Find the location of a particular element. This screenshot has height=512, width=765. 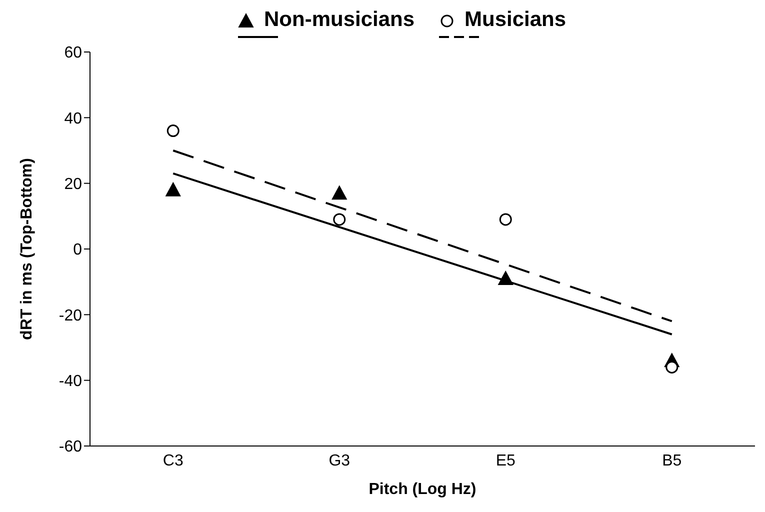

y-tick-label: -40 is located at coordinates (70, 381).